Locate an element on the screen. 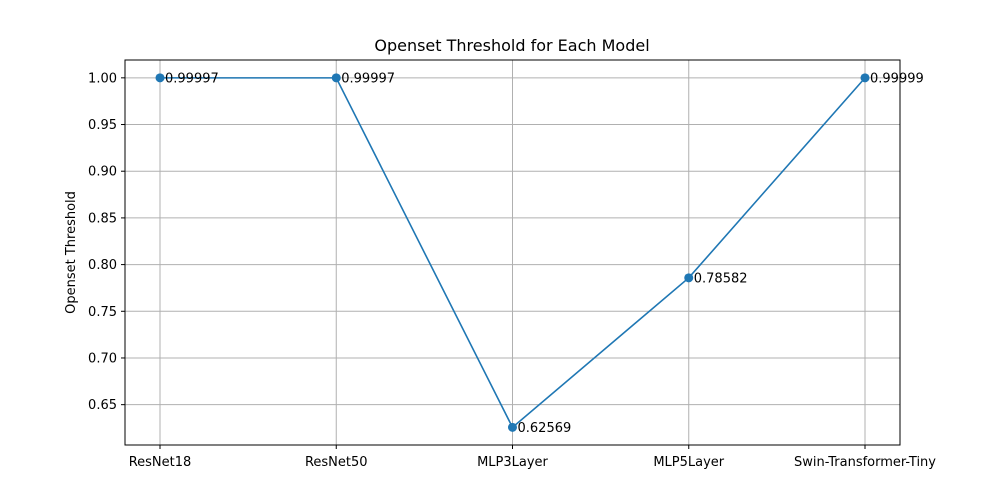  data-label: 0.62569 is located at coordinates (545, 428).